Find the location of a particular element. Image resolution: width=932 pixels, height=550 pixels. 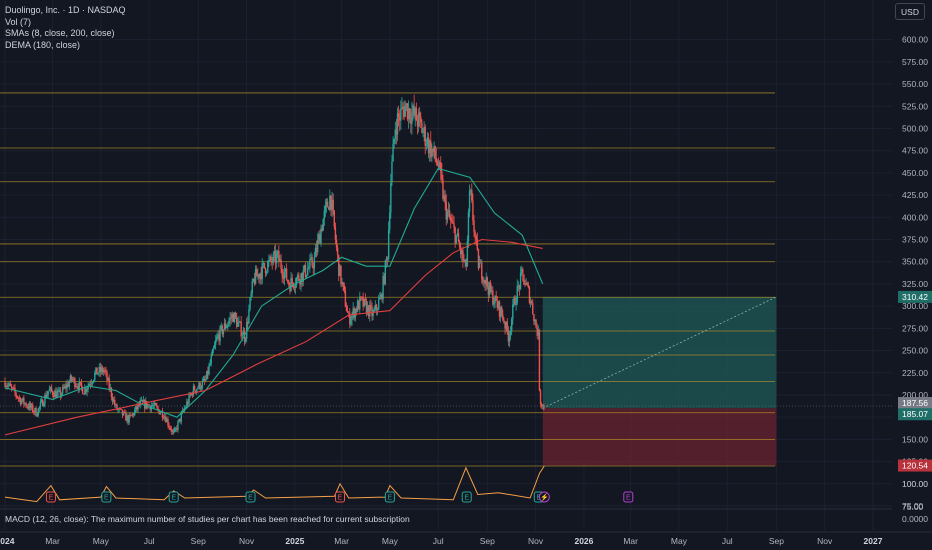

y-tick-label: 600.00 is located at coordinates (915, 40).